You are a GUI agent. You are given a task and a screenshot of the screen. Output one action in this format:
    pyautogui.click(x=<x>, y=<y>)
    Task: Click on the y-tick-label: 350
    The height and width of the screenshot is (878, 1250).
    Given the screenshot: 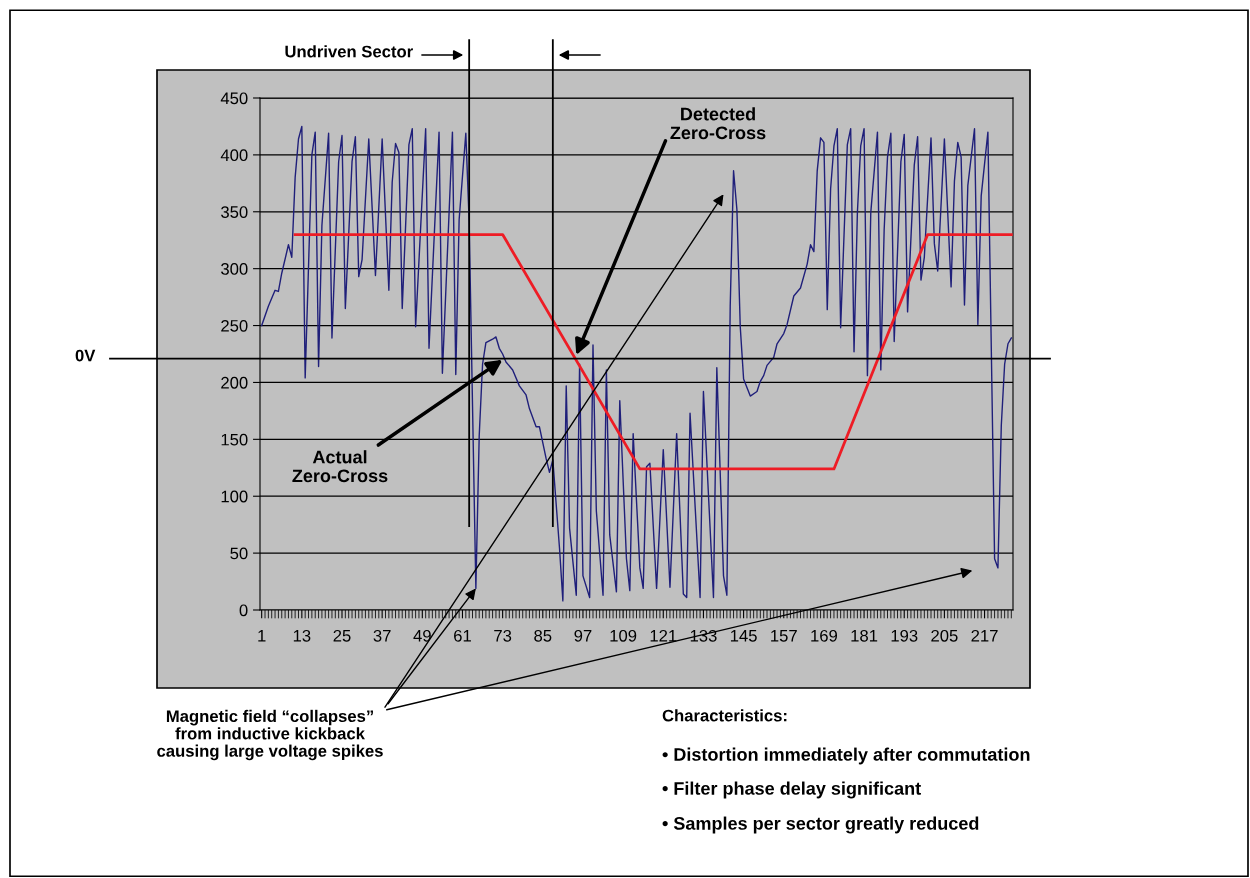 What is the action you would take?
    pyautogui.click(x=234, y=212)
    